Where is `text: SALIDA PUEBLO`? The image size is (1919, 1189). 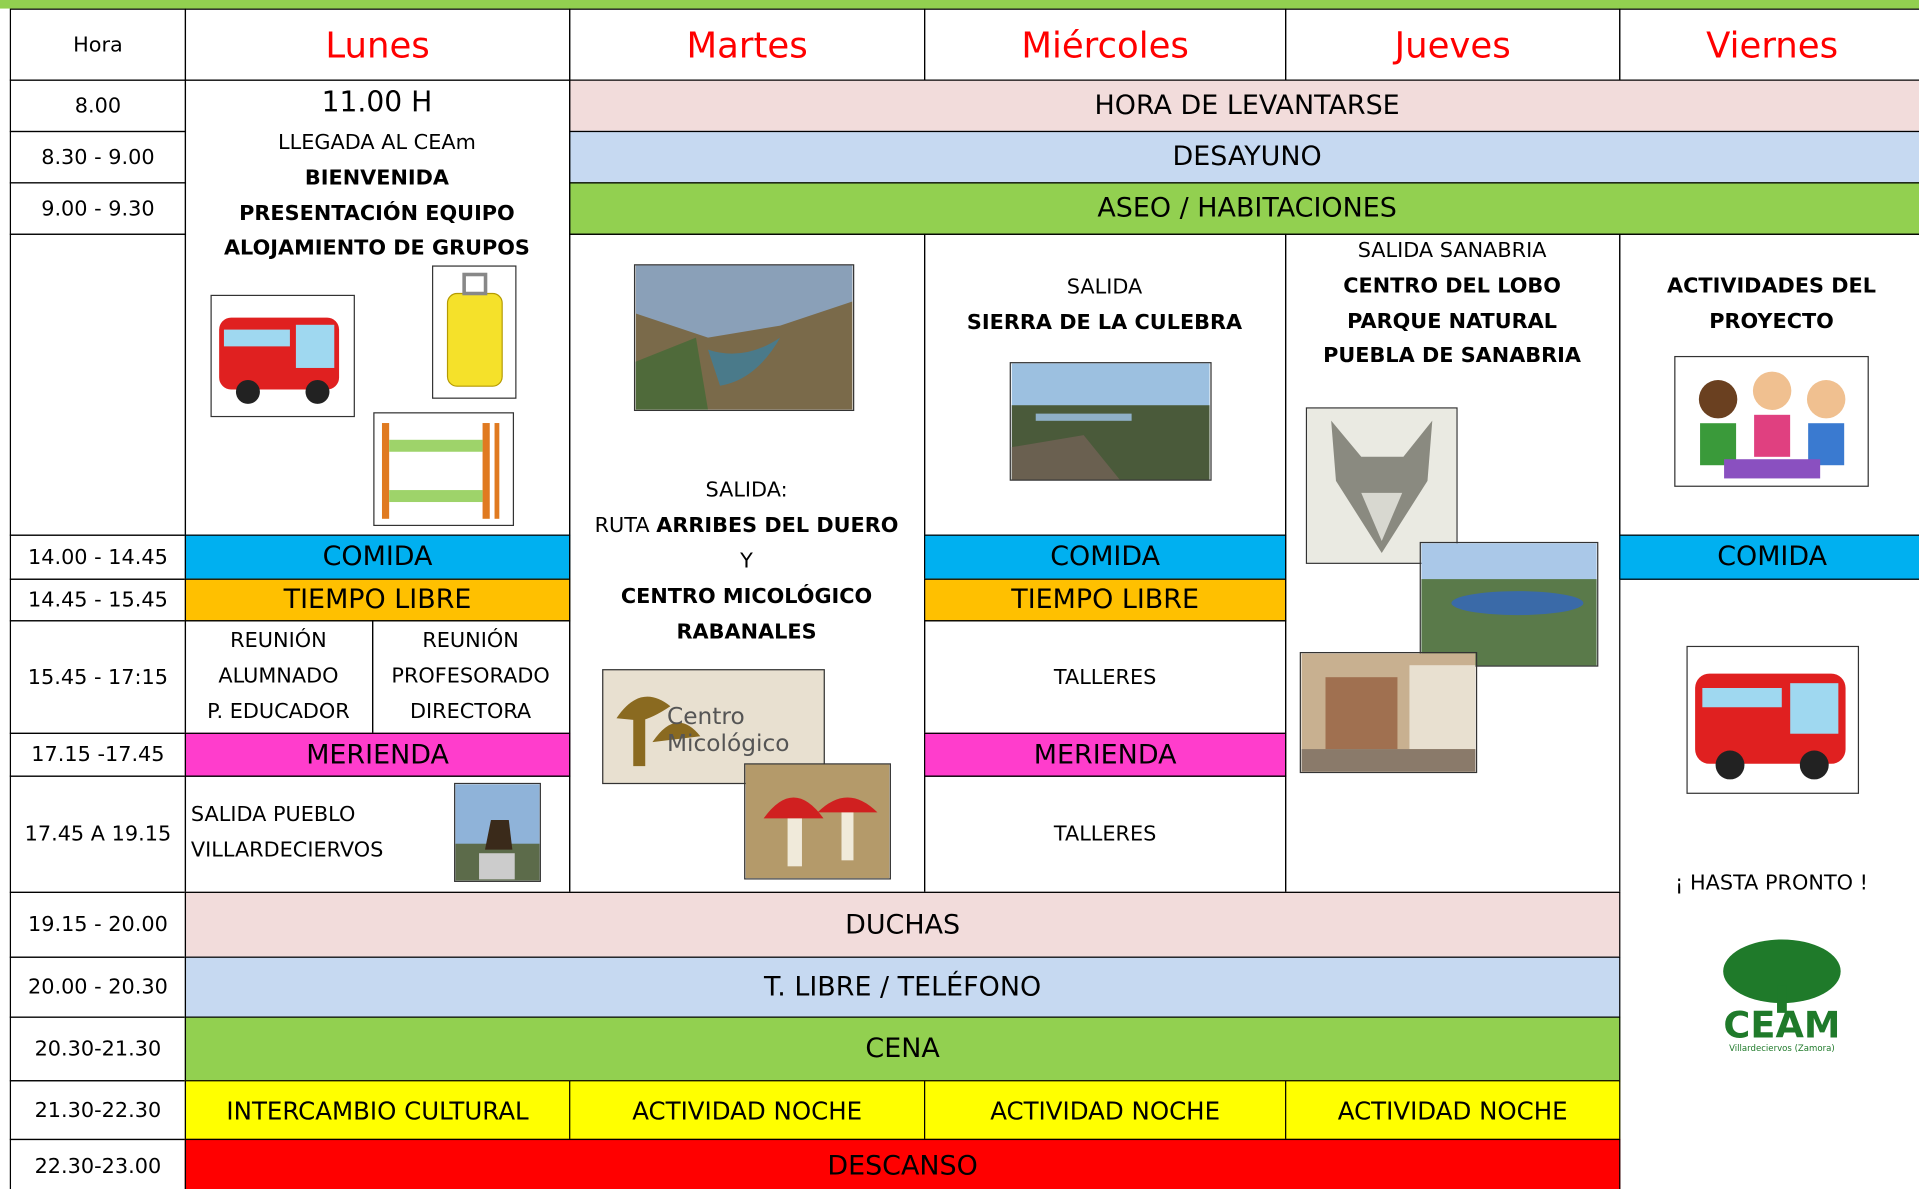 text: SALIDA PUEBLO is located at coordinates (273, 814).